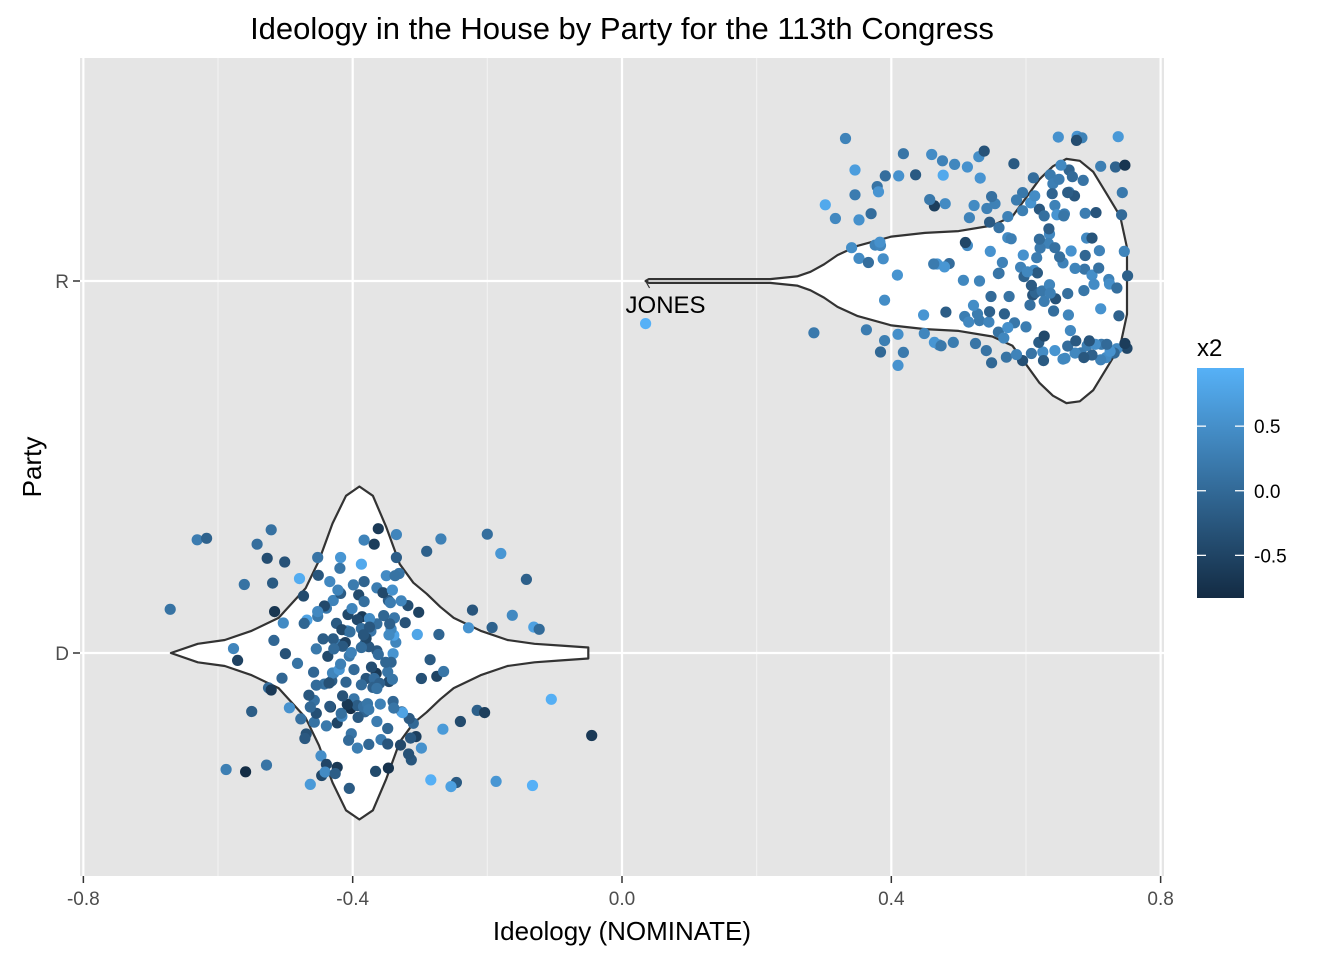 This screenshot has height=965, width=1344. What do you see at coordinates (83, 899) in the screenshot?
I see `x-tick-label: -0.8` at bounding box center [83, 899].